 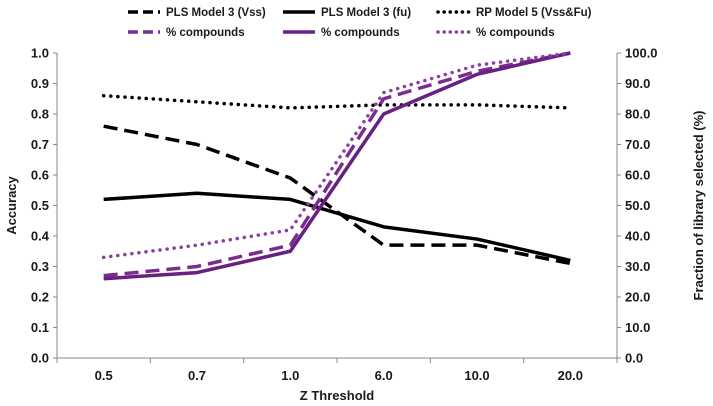 I want to click on y2-tick-label: 20.0, so click(x=637, y=297).